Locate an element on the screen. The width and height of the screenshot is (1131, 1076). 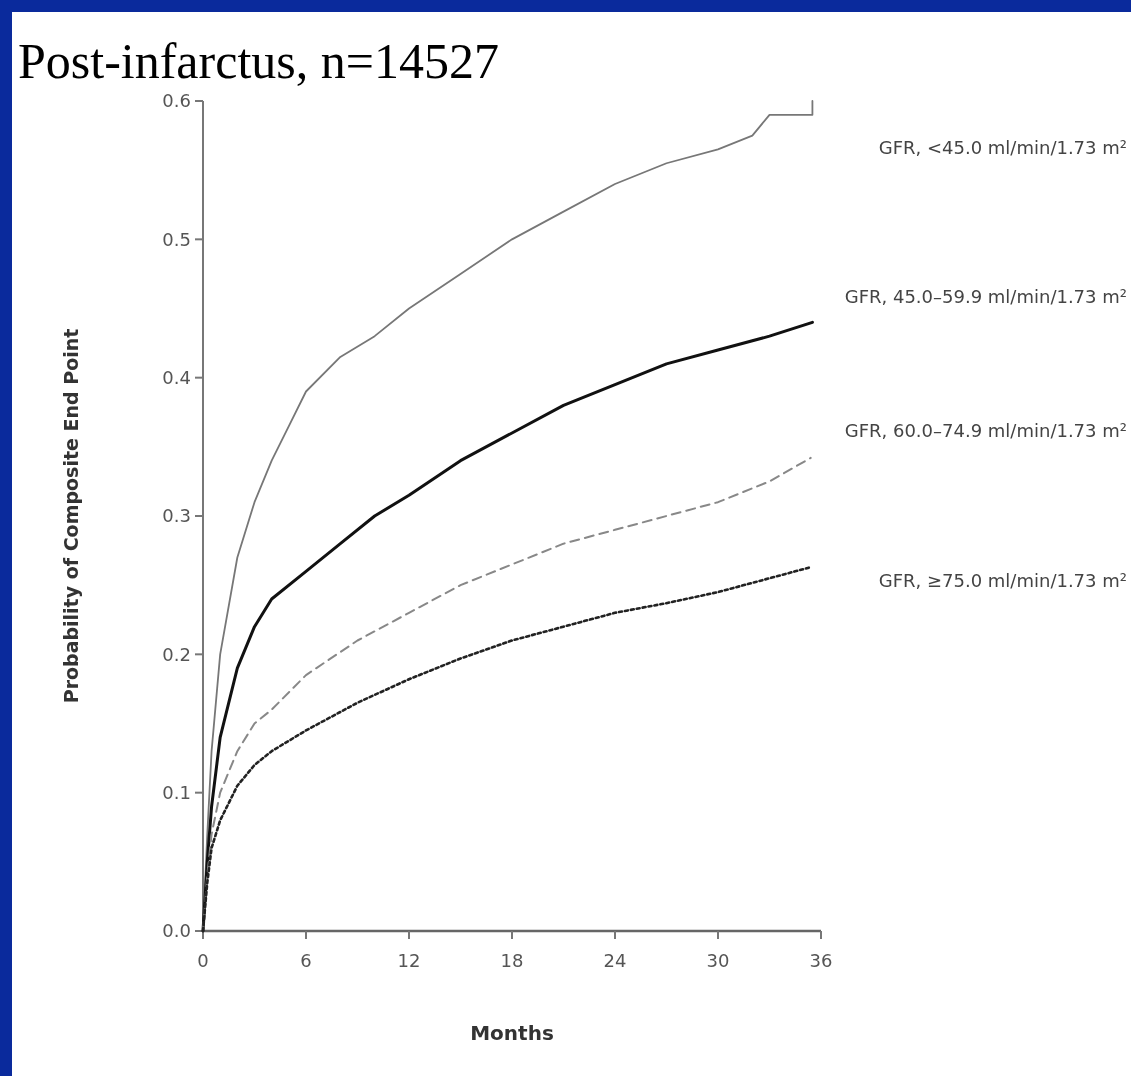
x-tick-label: 6 is located at coordinates (306, 960).